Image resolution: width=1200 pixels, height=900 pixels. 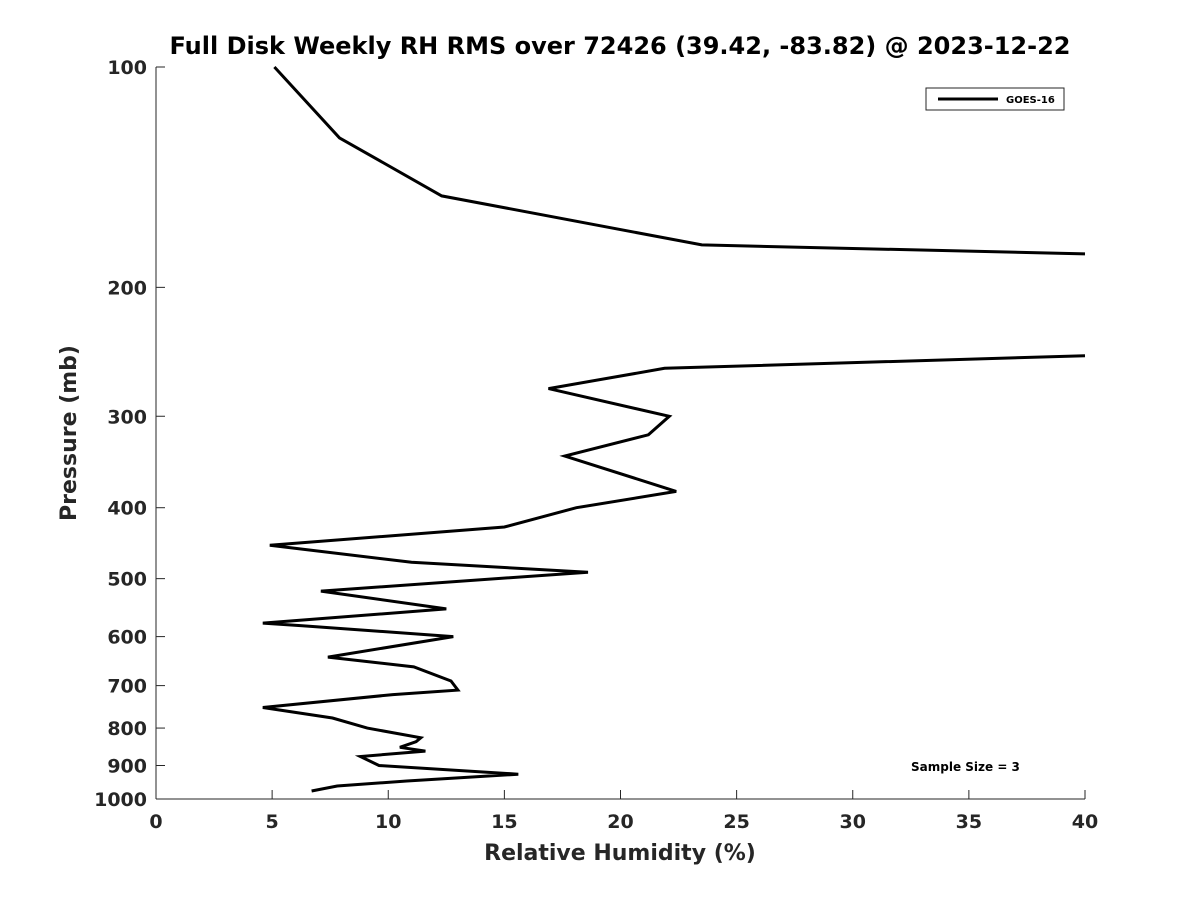 What do you see at coordinates (1085, 822) in the screenshot?
I see `x-tick-label: 40` at bounding box center [1085, 822].